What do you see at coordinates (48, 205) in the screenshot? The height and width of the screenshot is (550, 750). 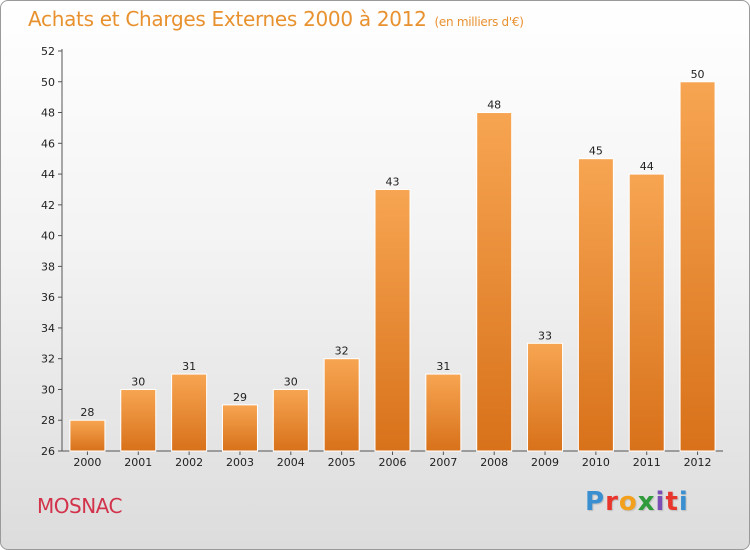 I see `y-tick-label: 42` at bounding box center [48, 205].